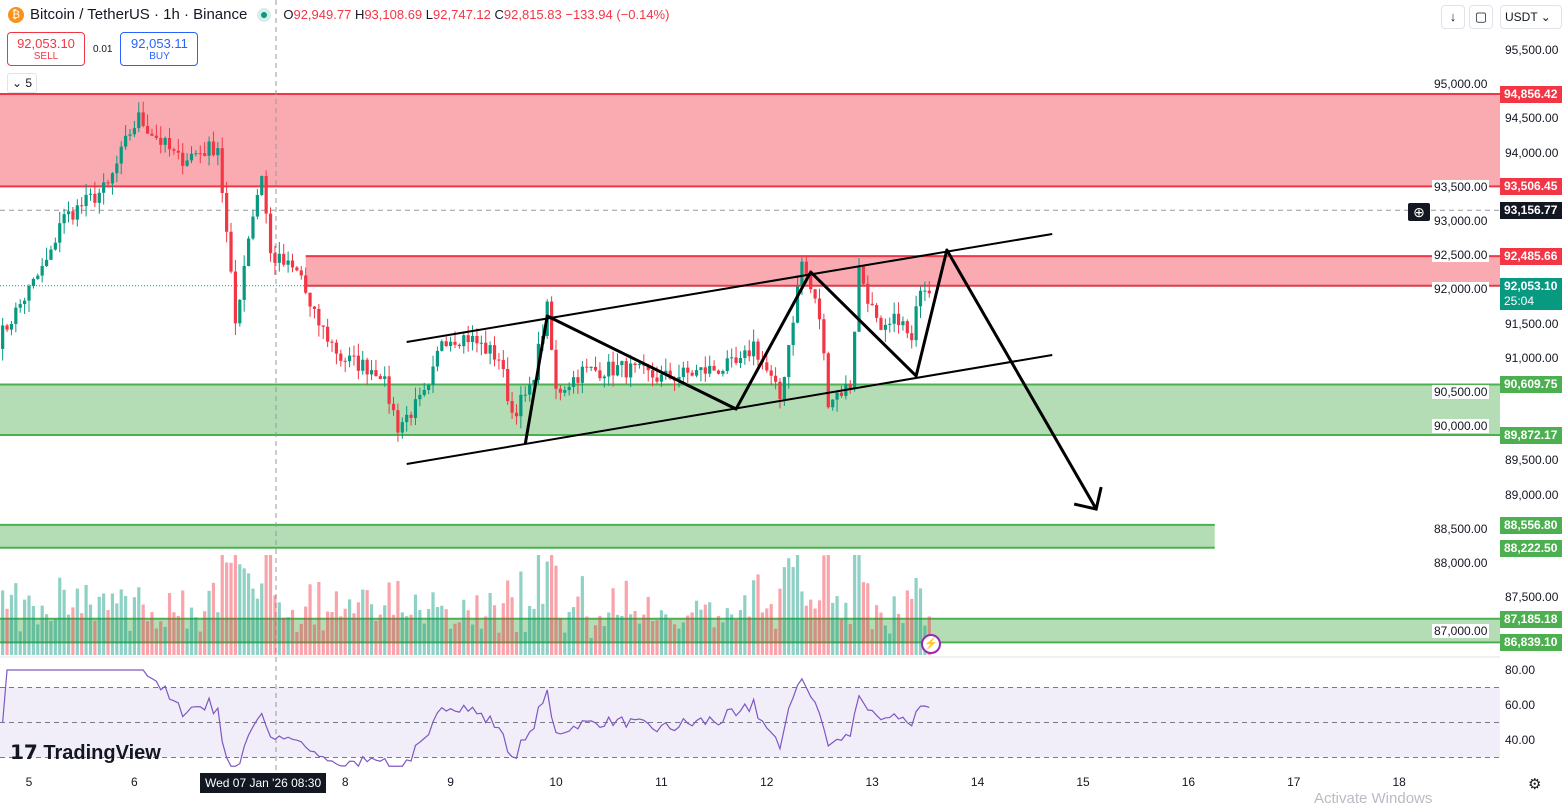 This screenshot has width=1565, height=807. What do you see at coordinates (902, 271) in the screenshot?
I see `zone-red` at bounding box center [902, 271].